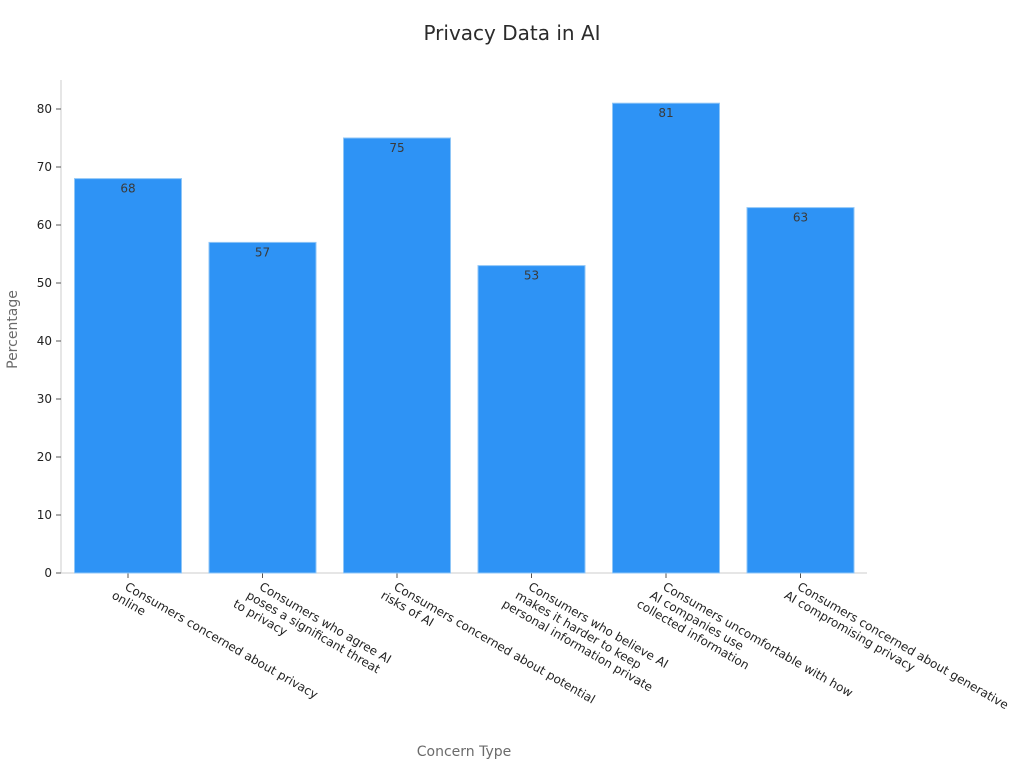 This screenshot has height=768, width=1024. I want to click on y-tick-label: 50, so click(44, 283).